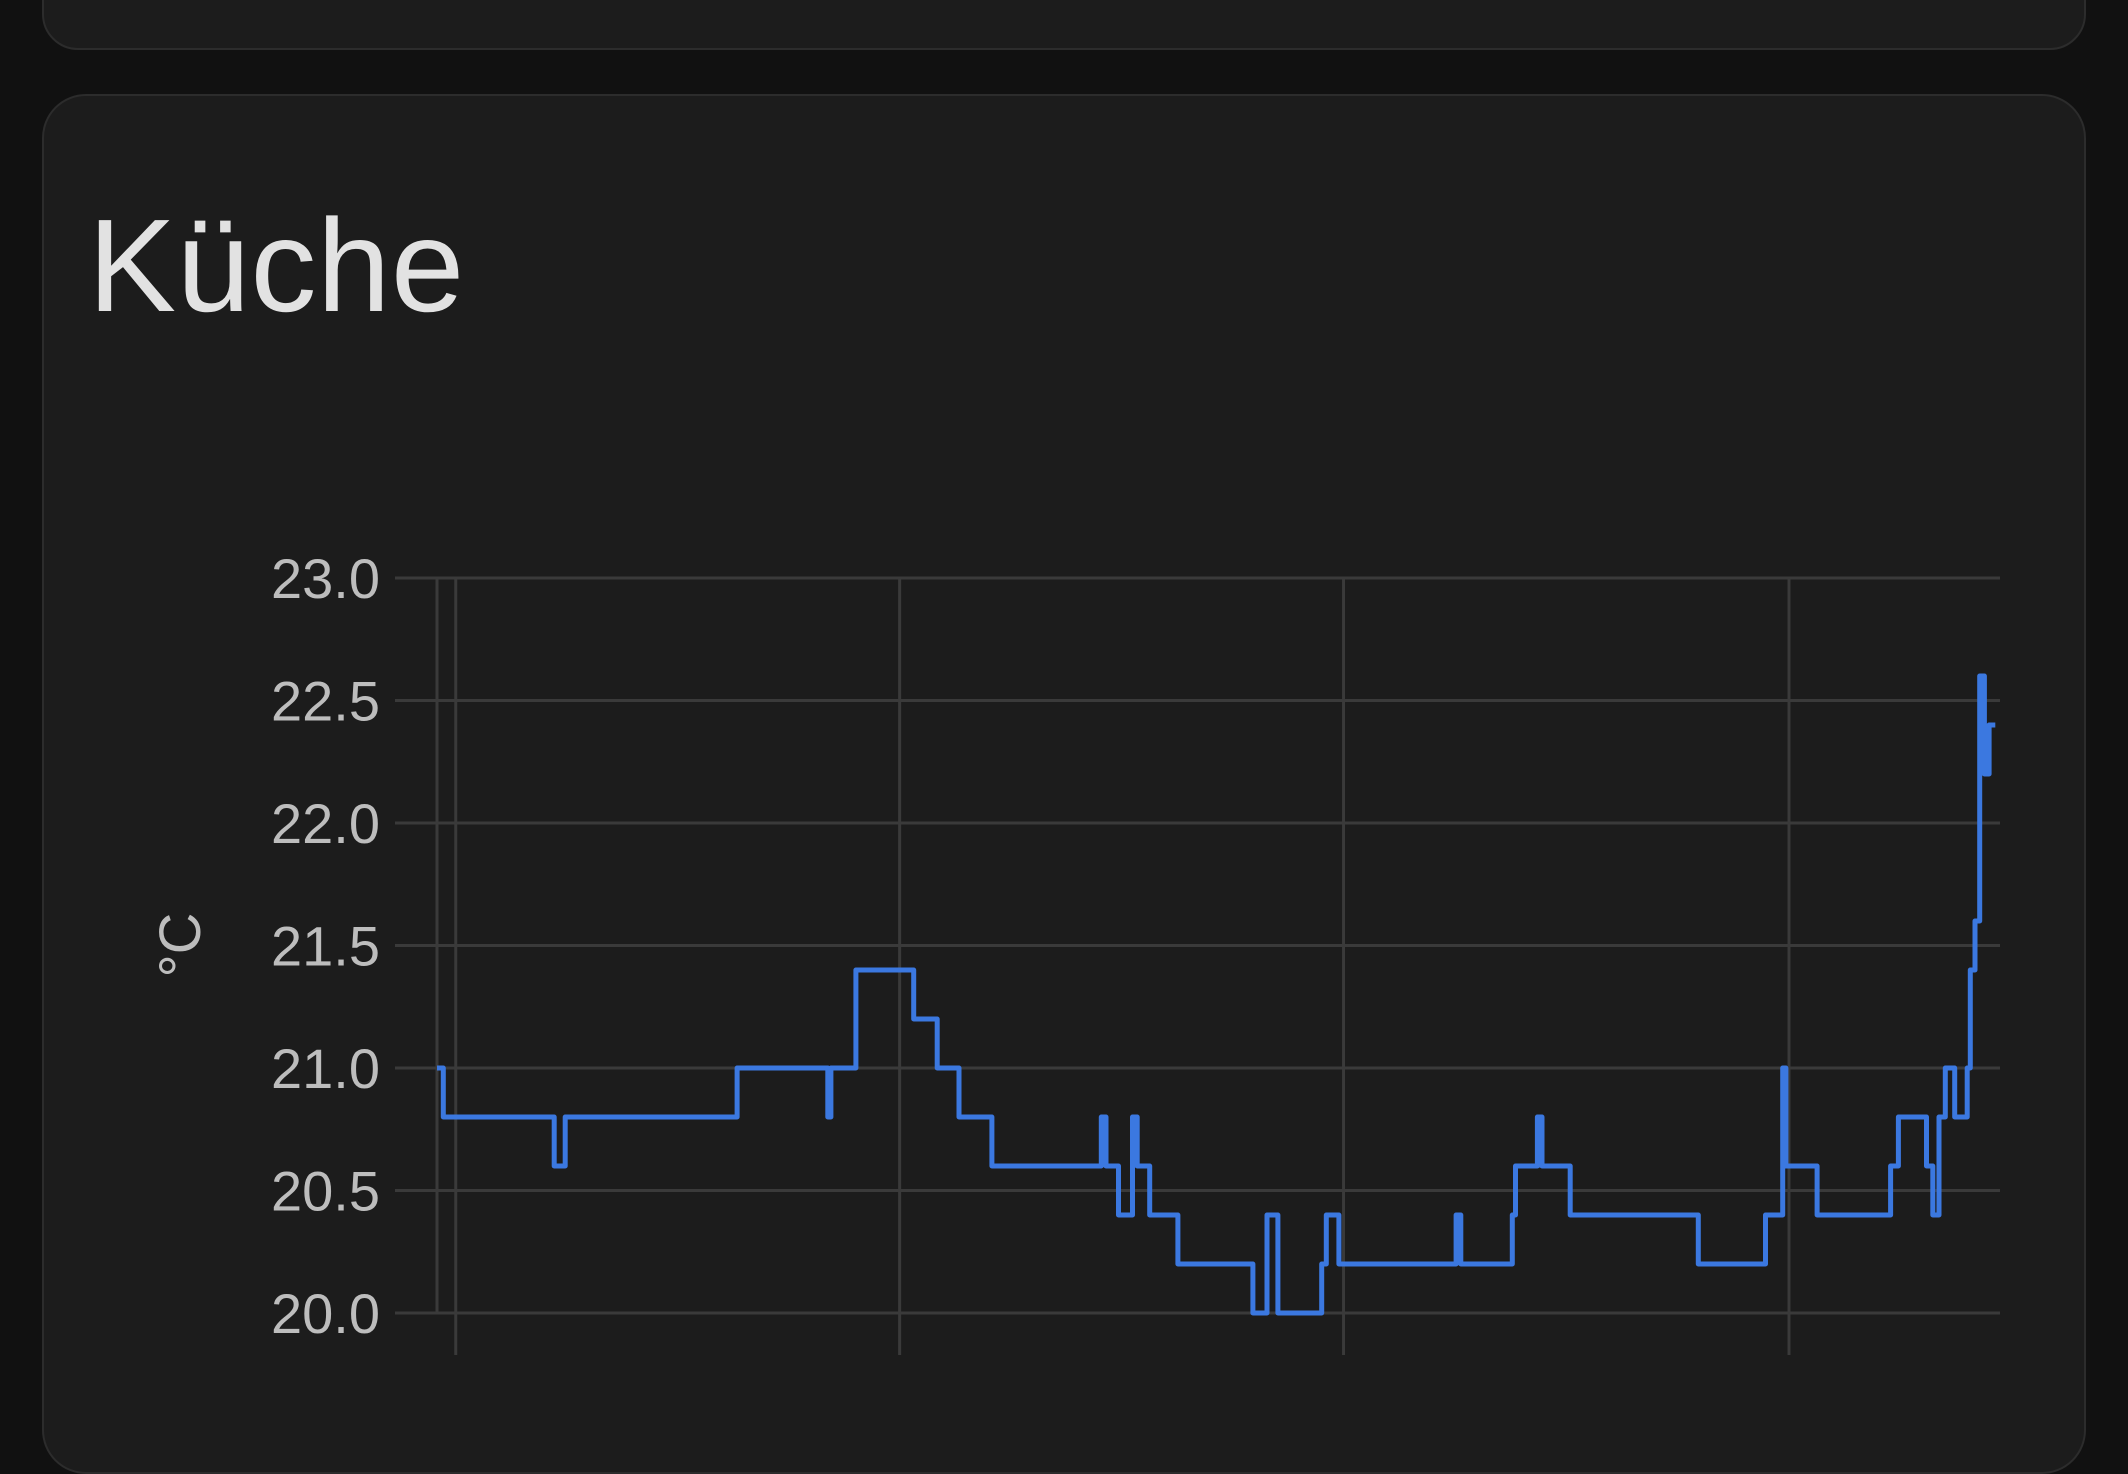  What do you see at coordinates (325, 1068) in the screenshot?
I see `y-tick-label: 21.0` at bounding box center [325, 1068].